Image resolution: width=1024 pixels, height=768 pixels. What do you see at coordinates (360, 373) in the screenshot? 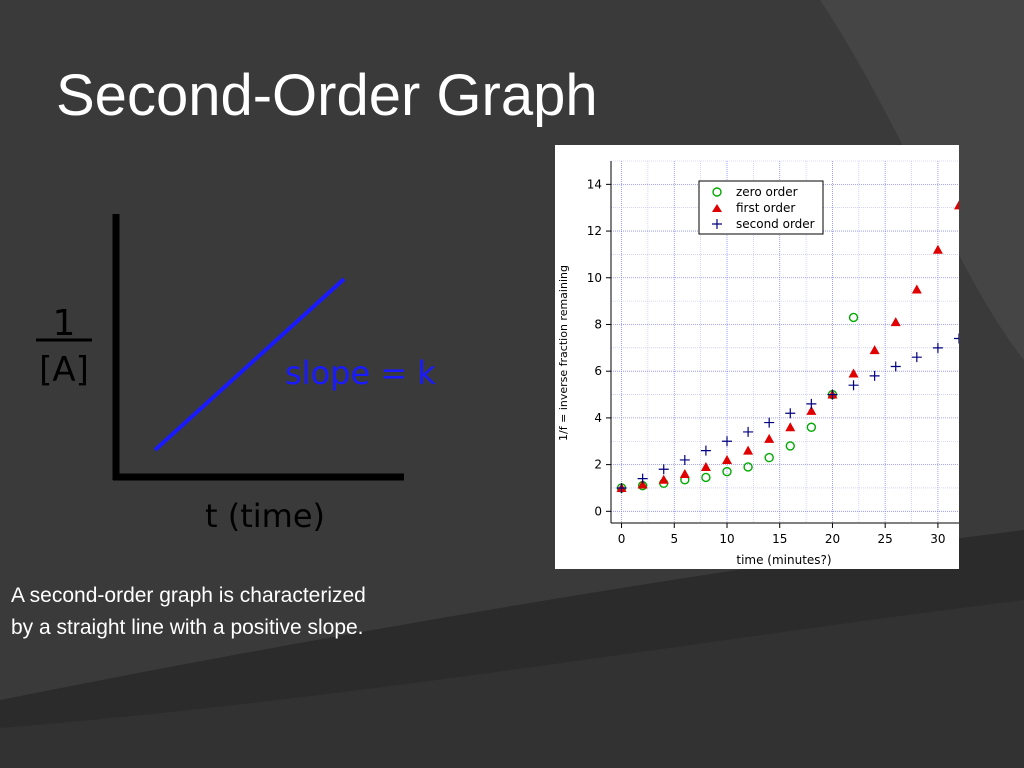
I see `sketch-slope-label: slope = k` at bounding box center [360, 373].